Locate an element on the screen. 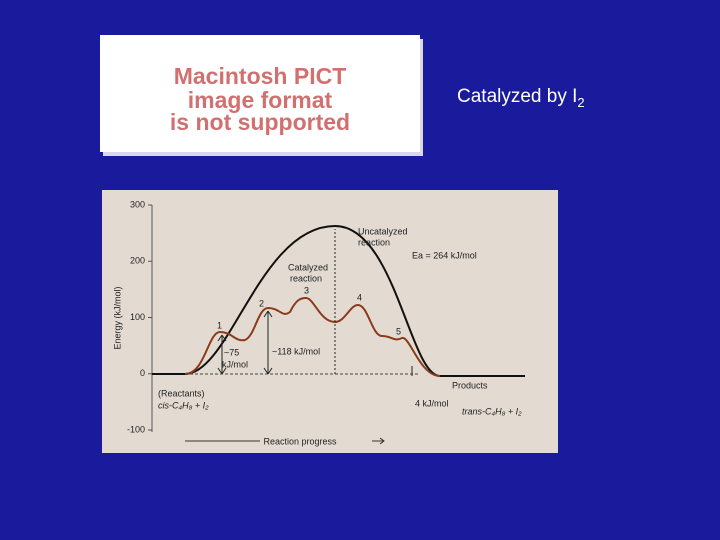 The width and height of the screenshot is (720, 540). annotation: 4 kJ/mol is located at coordinates (432, 403).